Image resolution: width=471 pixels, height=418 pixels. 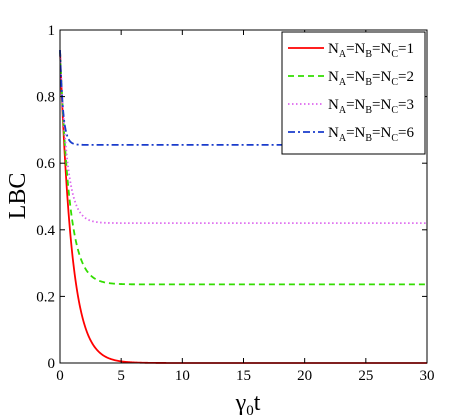 What do you see at coordinates (304, 376) in the screenshot?
I see `x-tick-label: 20` at bounding box center [304, 376].